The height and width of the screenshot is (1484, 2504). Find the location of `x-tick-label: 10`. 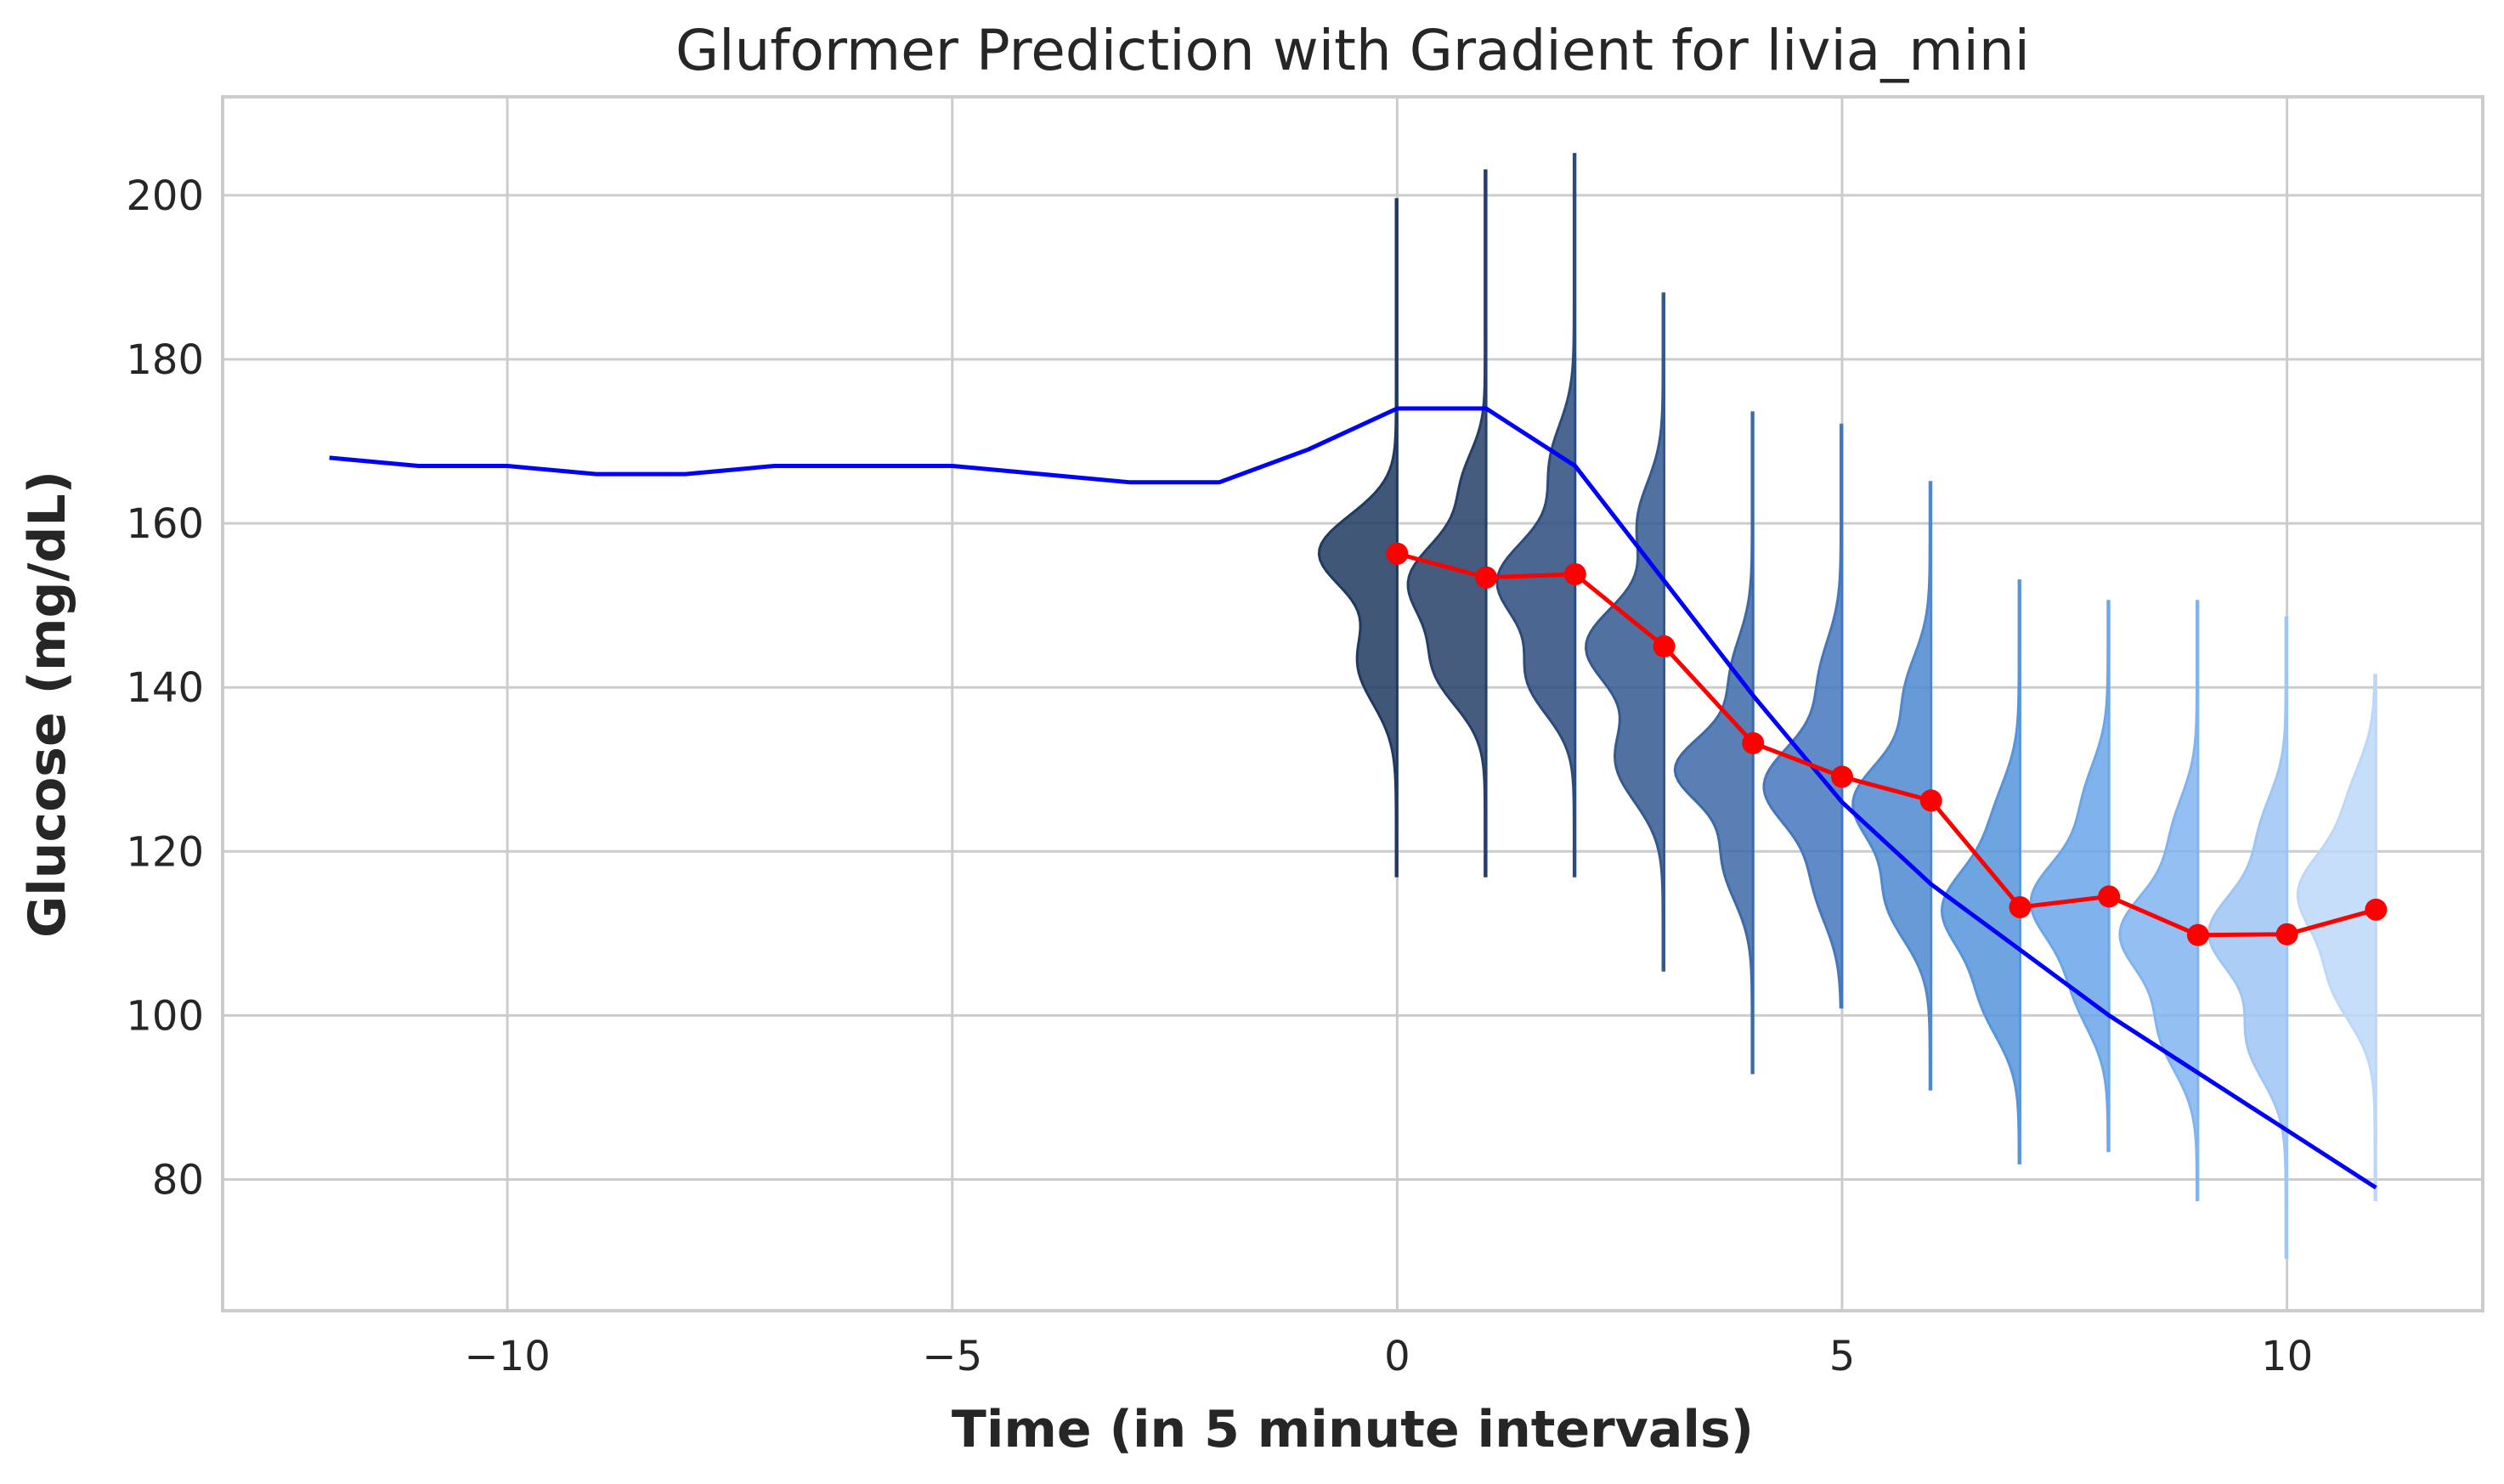

x-tick-label: 10 is located at coordinates (2287, 1356).